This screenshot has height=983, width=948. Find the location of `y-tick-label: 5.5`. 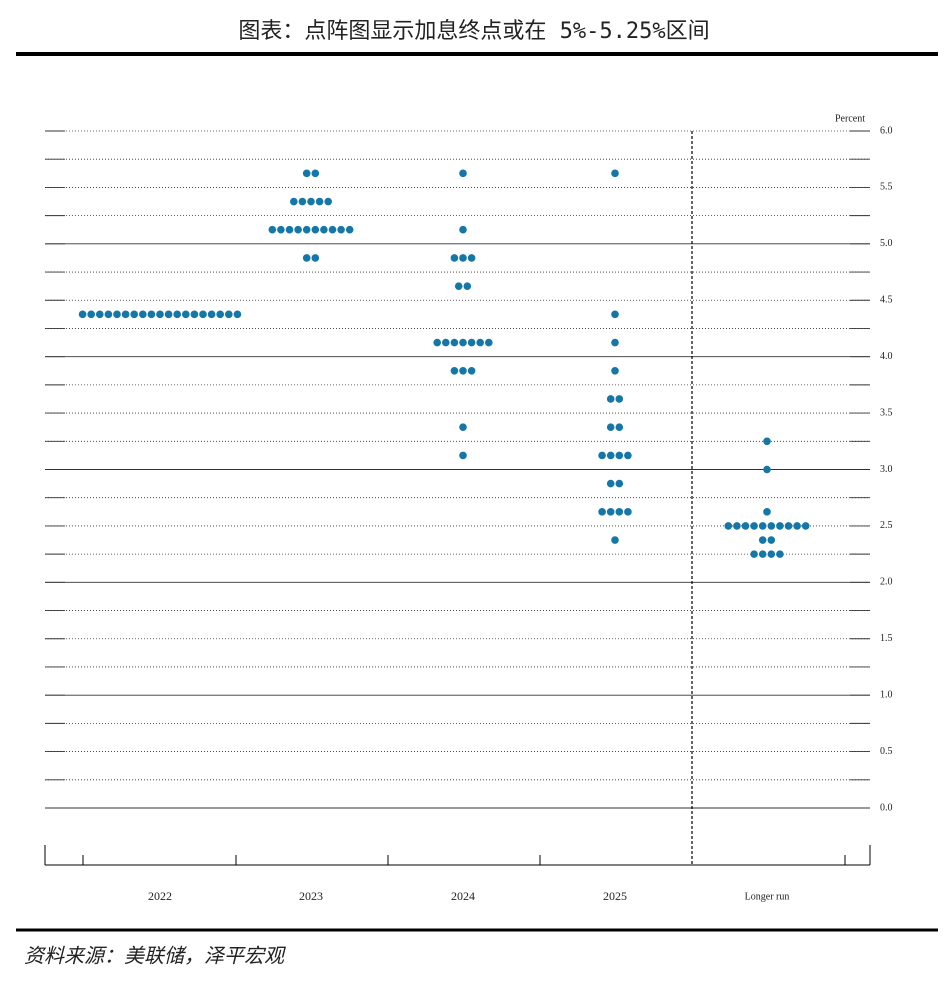

y-tick-label: 5.5 is located at coordinates (886, 187).